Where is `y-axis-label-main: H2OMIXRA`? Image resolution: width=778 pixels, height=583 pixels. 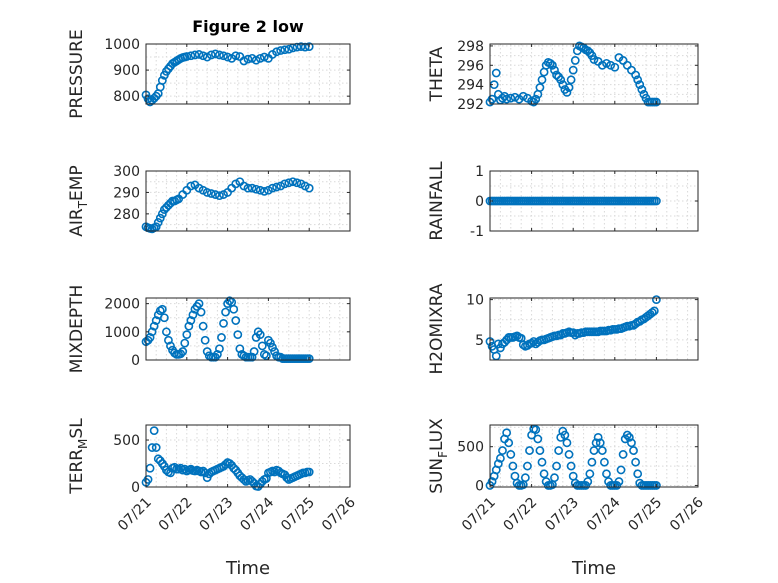 y-axis-label-main: H2OMIXRA is located at coordinates (437, 328).